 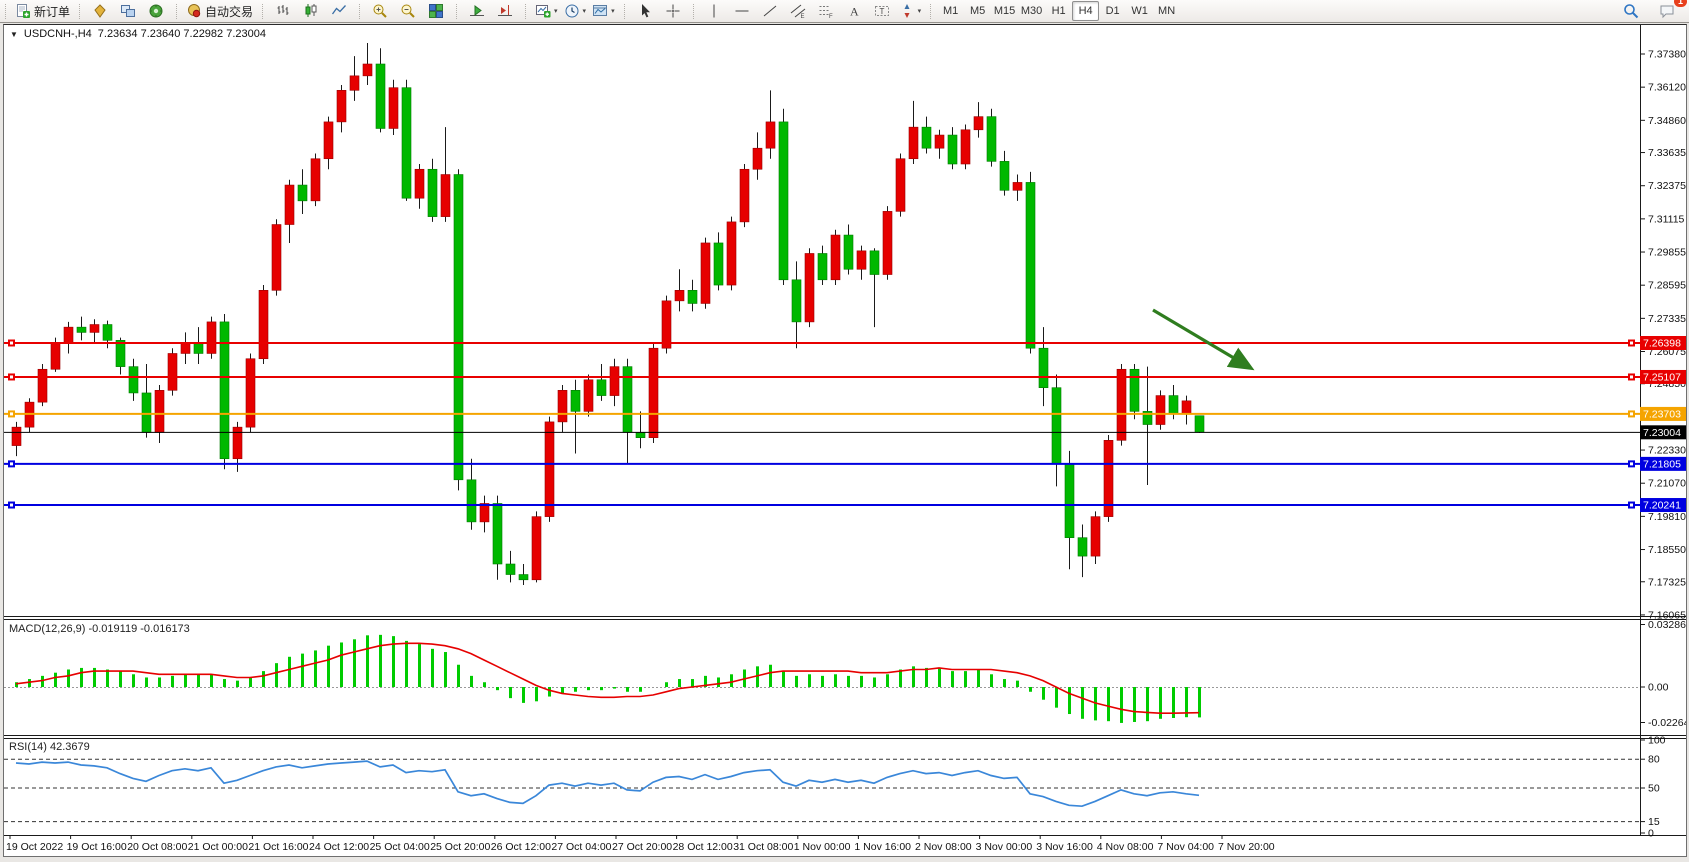 What do you see at coordinates (607, 784) in the screenshot?
I see `rsi-line` at bounding box center [607, 784].